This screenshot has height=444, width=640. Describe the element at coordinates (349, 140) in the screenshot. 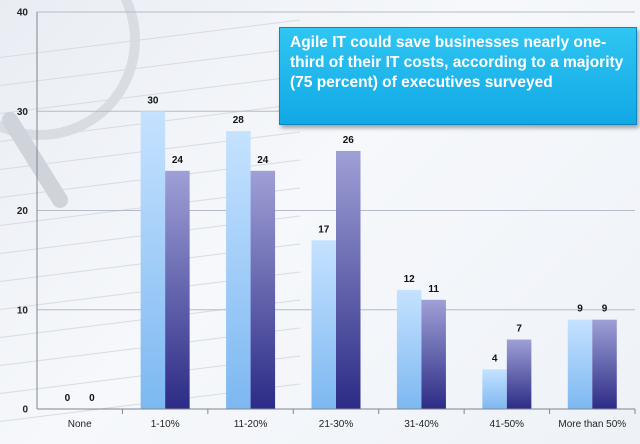

I see `data-label: 26` at that location.